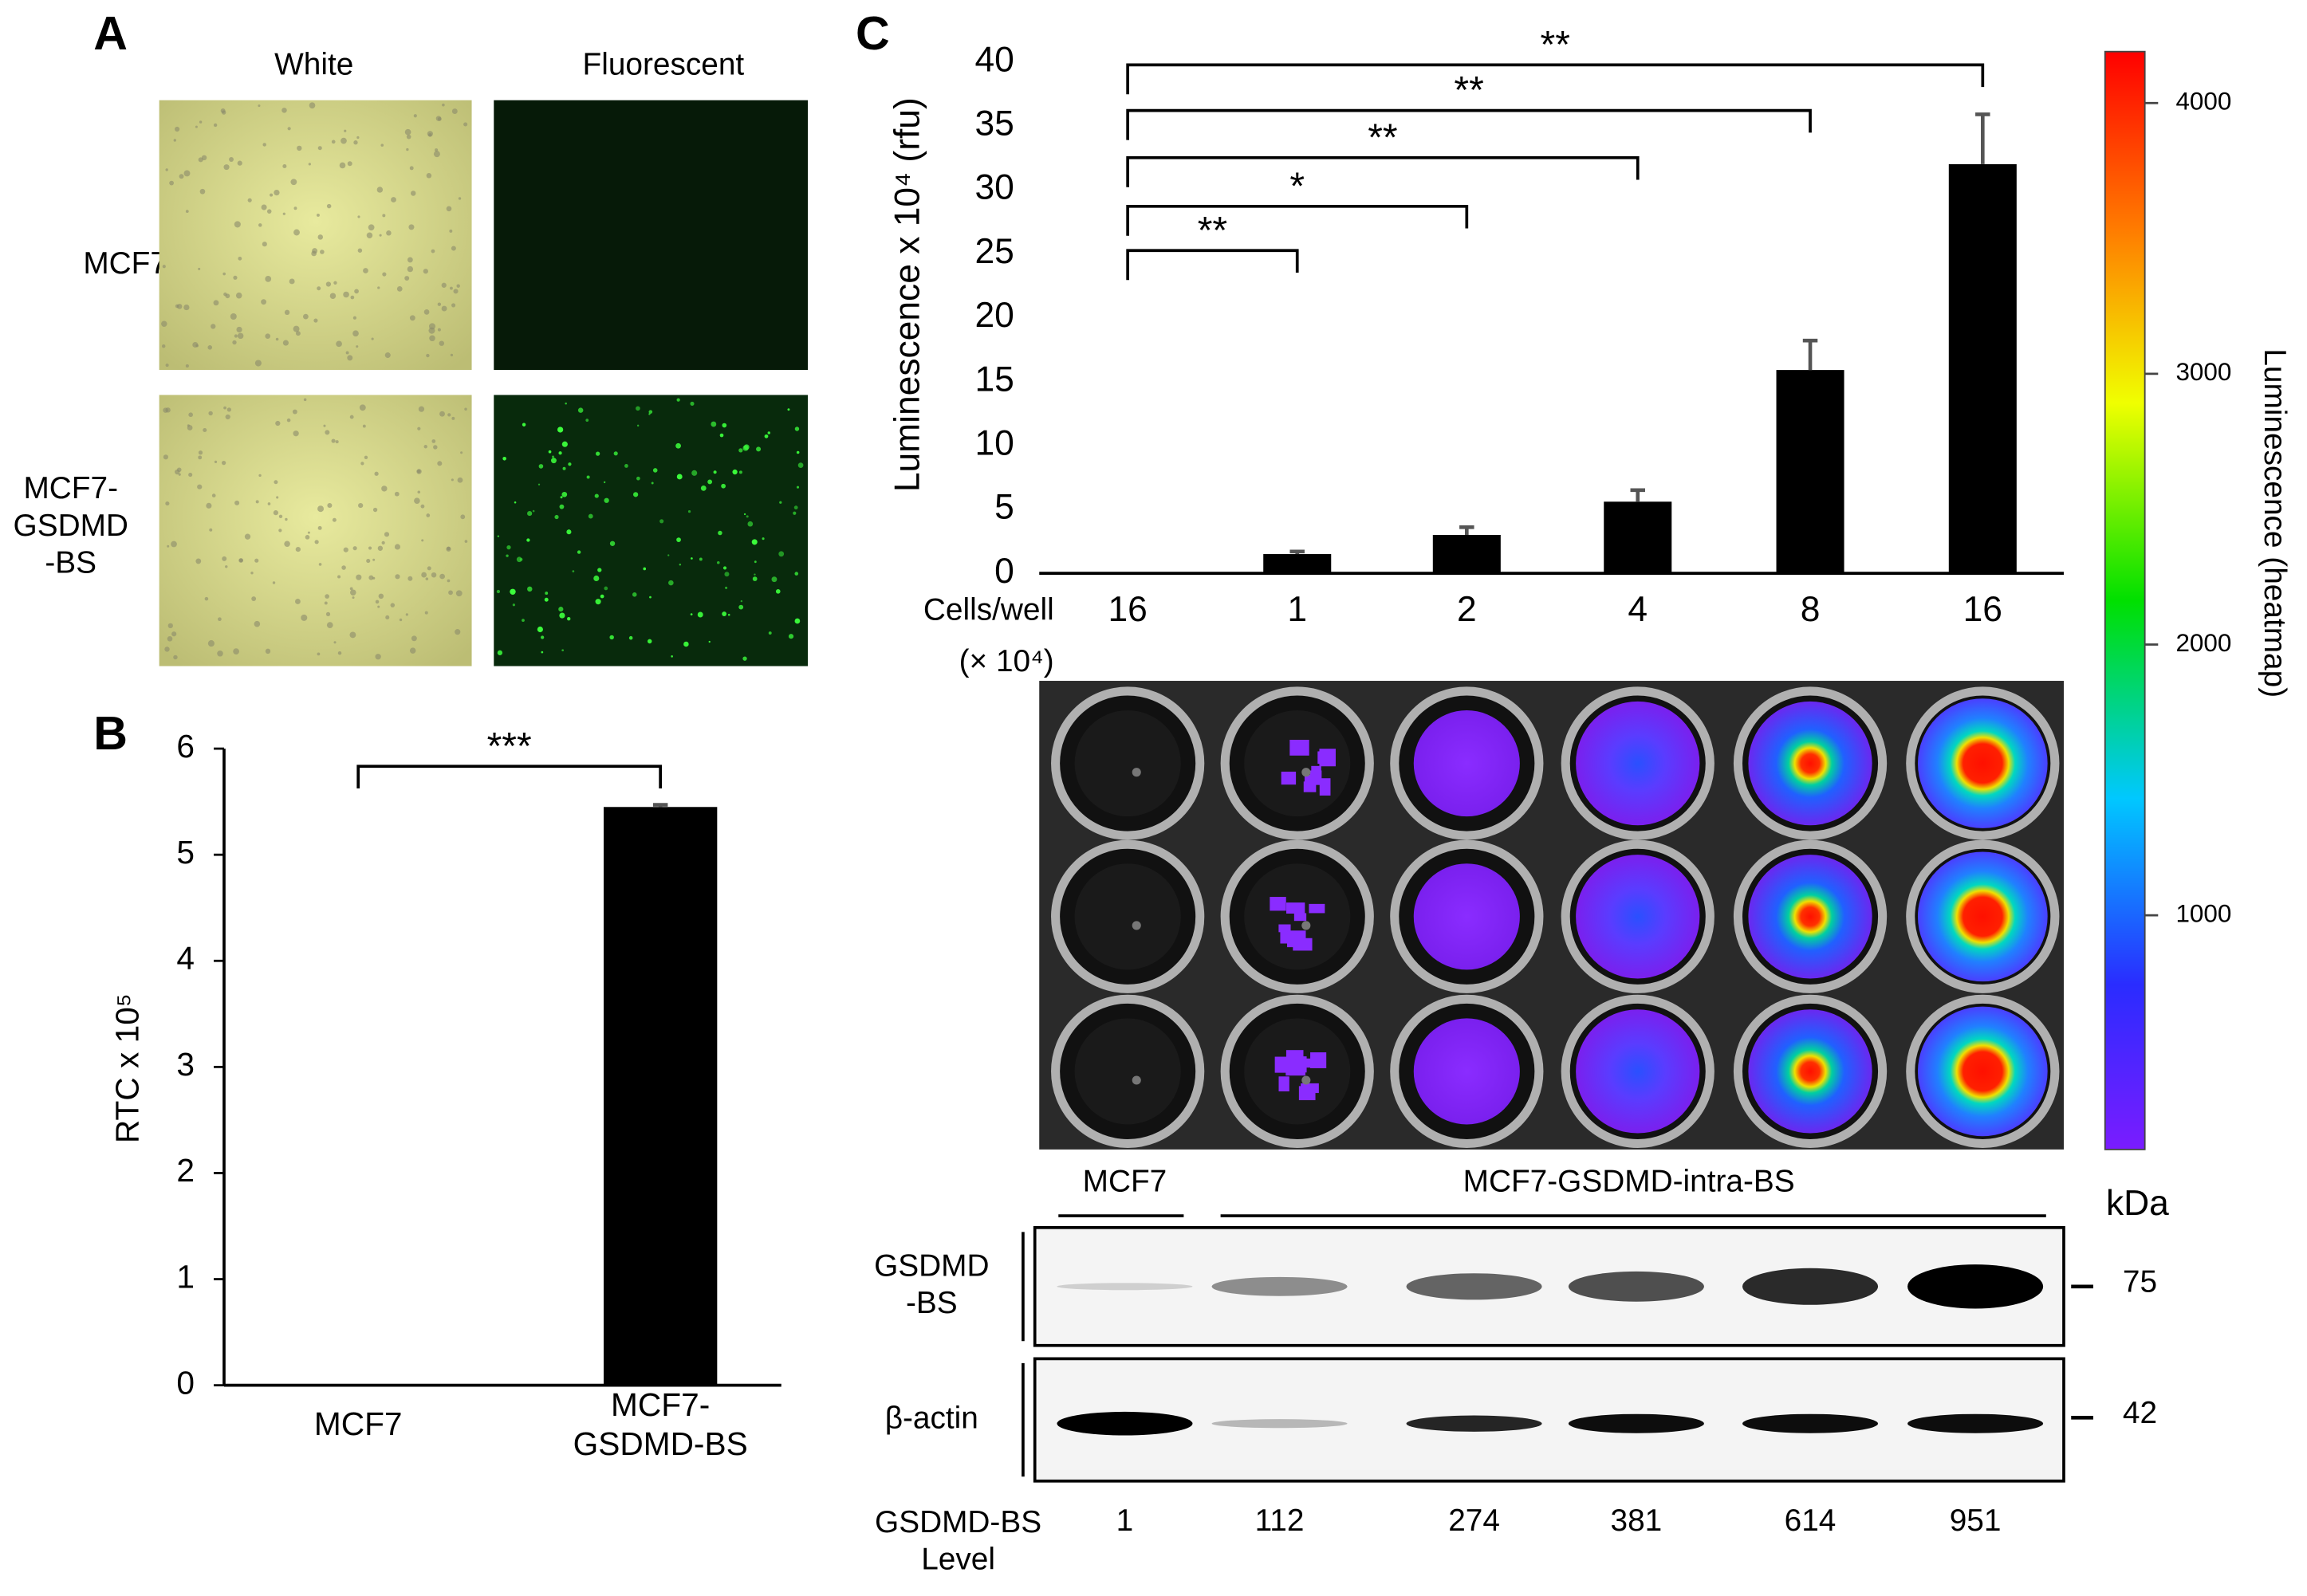 The image size is (2307, 1596). I want to click on y-tick-label: 2, so click(185, 1170).